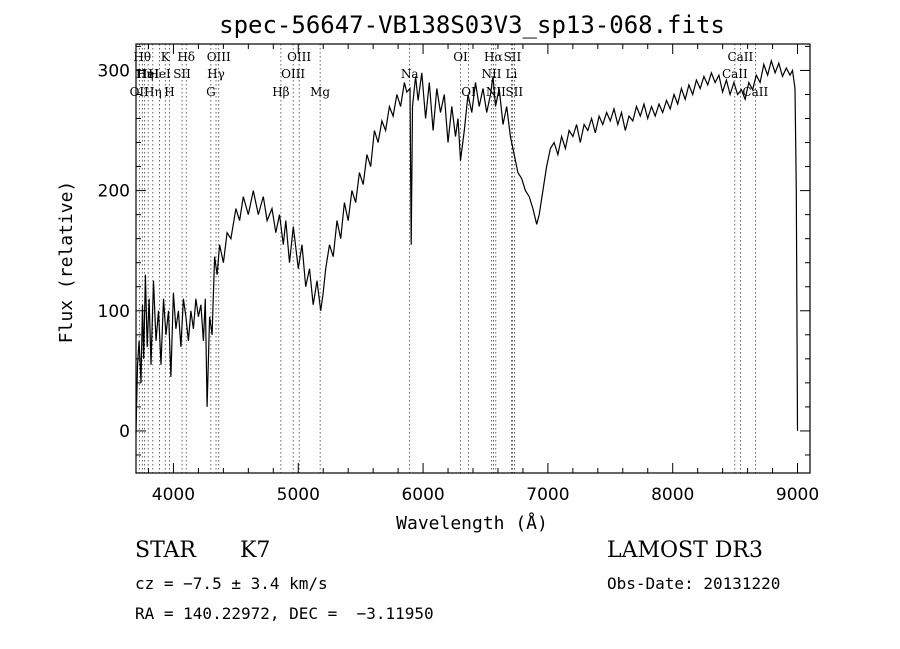 The height and width of the screenshot is (649, 900). I want to click on x-tick-label: 6000, so click(422, 495).